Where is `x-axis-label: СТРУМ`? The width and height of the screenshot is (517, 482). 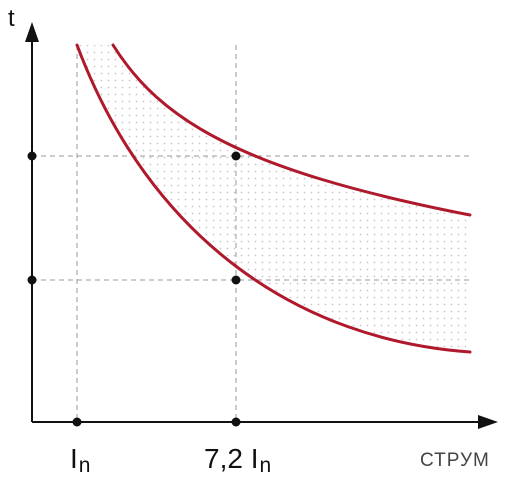 x-axis-label: СТРУМ is located at coordinates (455, 460).